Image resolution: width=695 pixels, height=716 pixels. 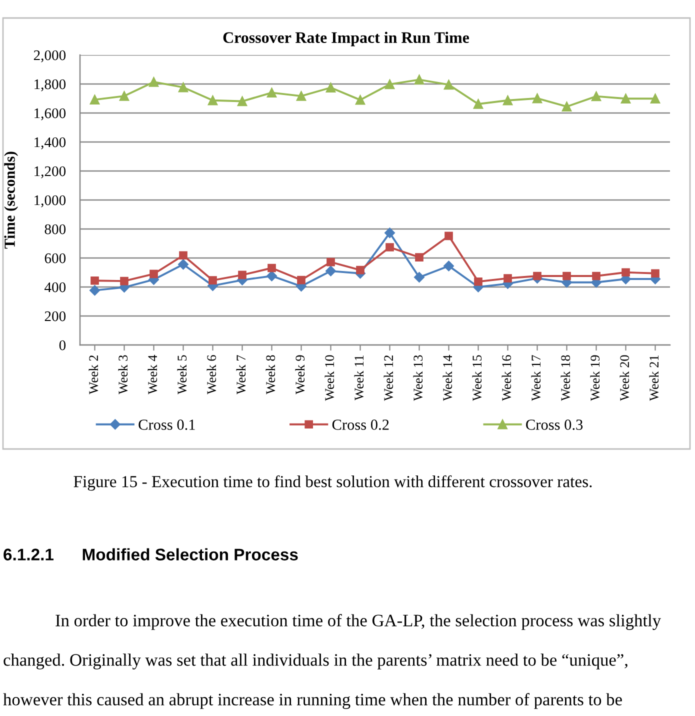 What do you see at coordinates (55, 258) in the screenshot?
I see `y-tick-label: 600` at bounding box center [55, 258].